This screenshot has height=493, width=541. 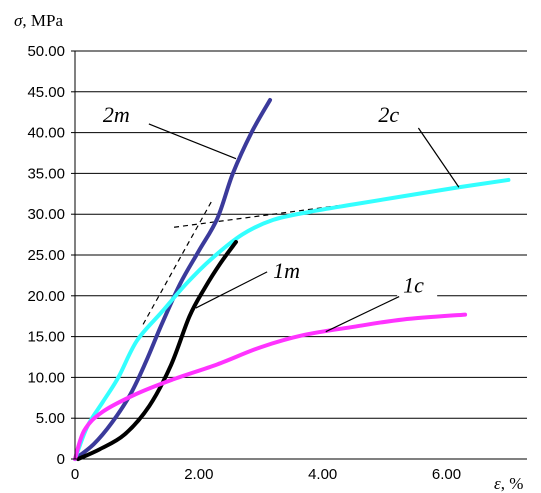 What do you see at coordinates (198, 474) in the screenshot?
I see `x-tick-label-1: 2.00` at bounding box center [198, 474].